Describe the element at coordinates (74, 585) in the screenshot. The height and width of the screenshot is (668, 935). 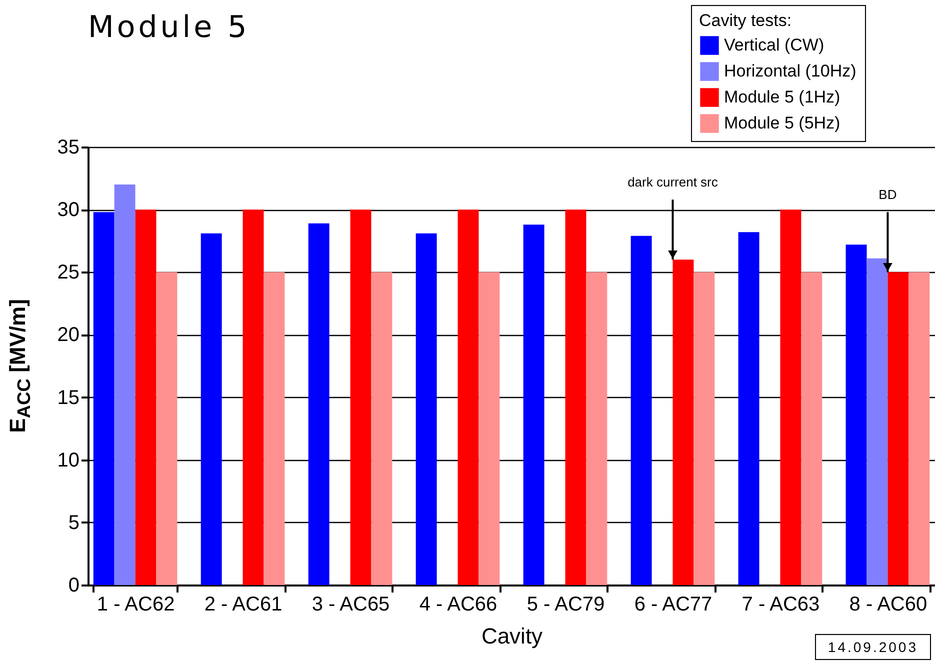
I see `y-tick-label: 0` at that location.